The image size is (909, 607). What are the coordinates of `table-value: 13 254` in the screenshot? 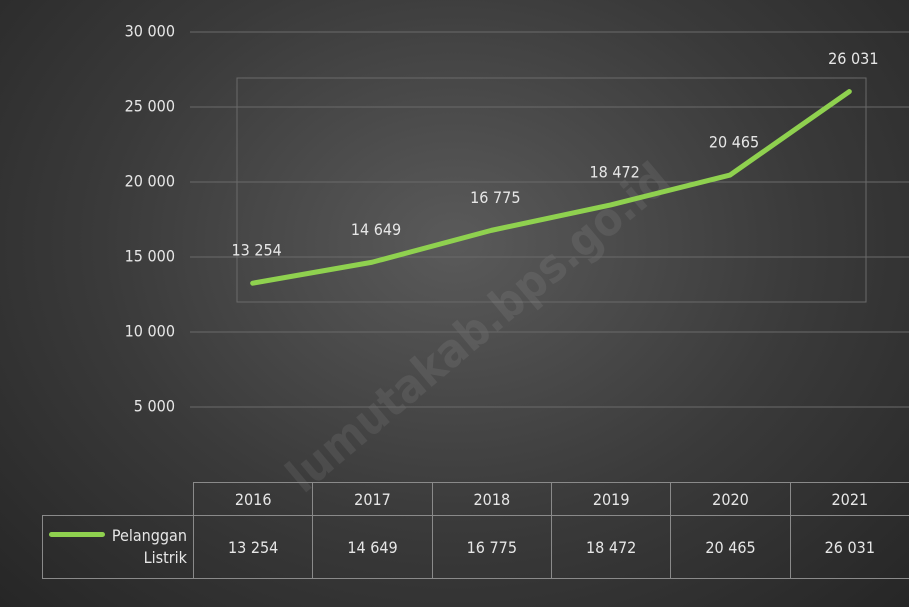 It's located at (253, 547).